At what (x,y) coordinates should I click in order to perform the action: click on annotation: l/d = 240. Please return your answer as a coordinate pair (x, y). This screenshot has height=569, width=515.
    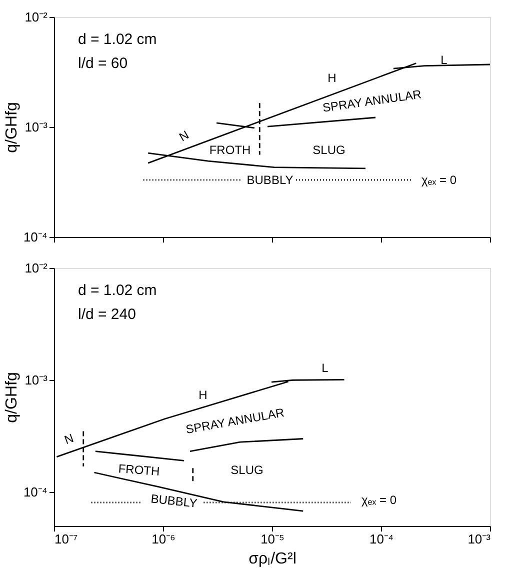
    Looking at the image, I should click on (107, 314).